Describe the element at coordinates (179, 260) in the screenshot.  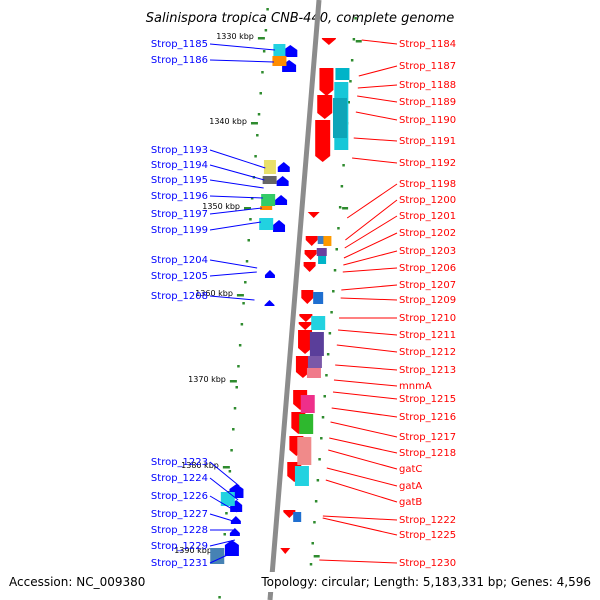
I see `gene-label: Strop_1204` at that location.